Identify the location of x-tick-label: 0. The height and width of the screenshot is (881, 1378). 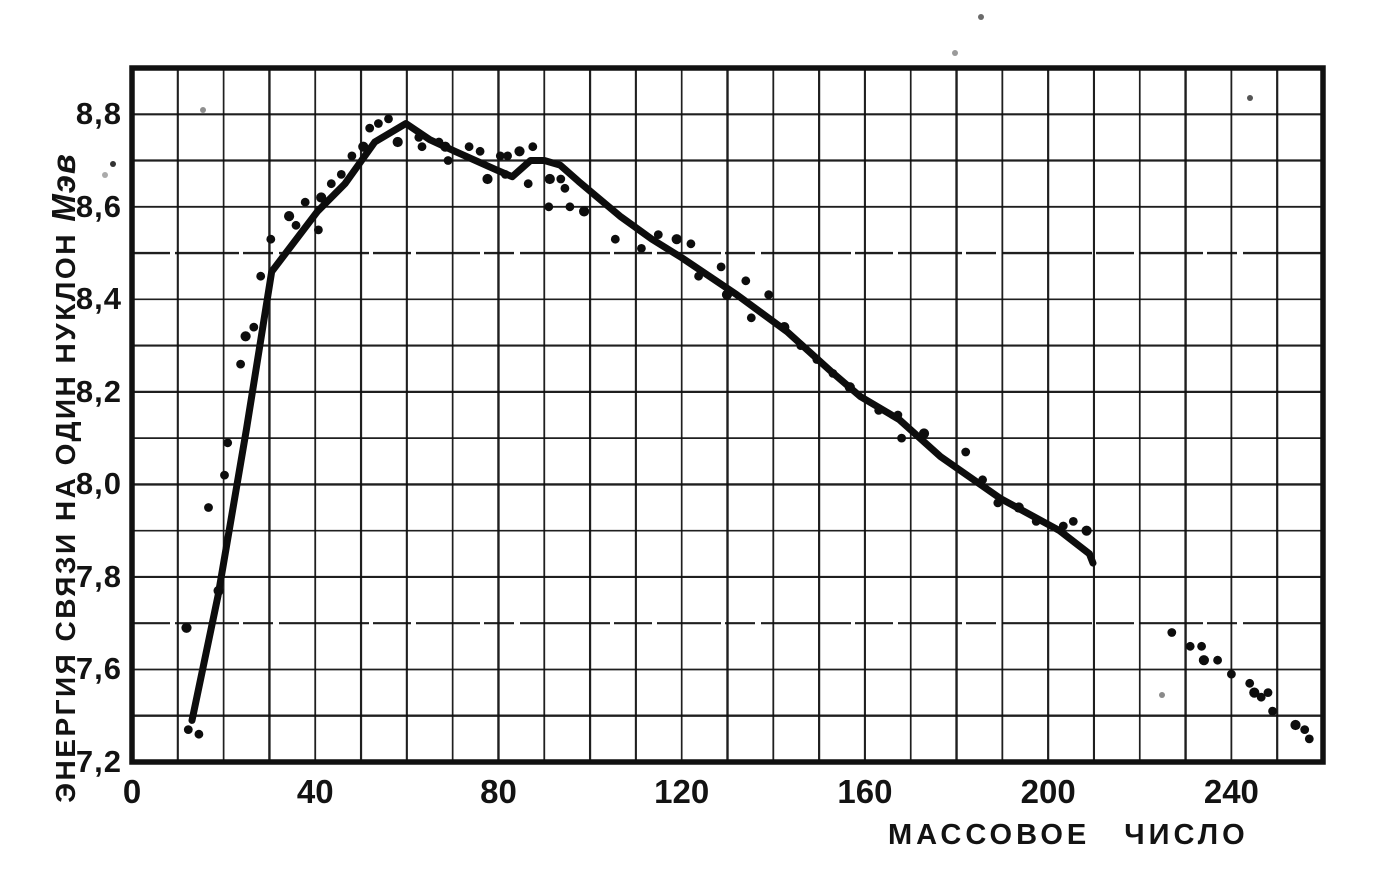
(132, 791).